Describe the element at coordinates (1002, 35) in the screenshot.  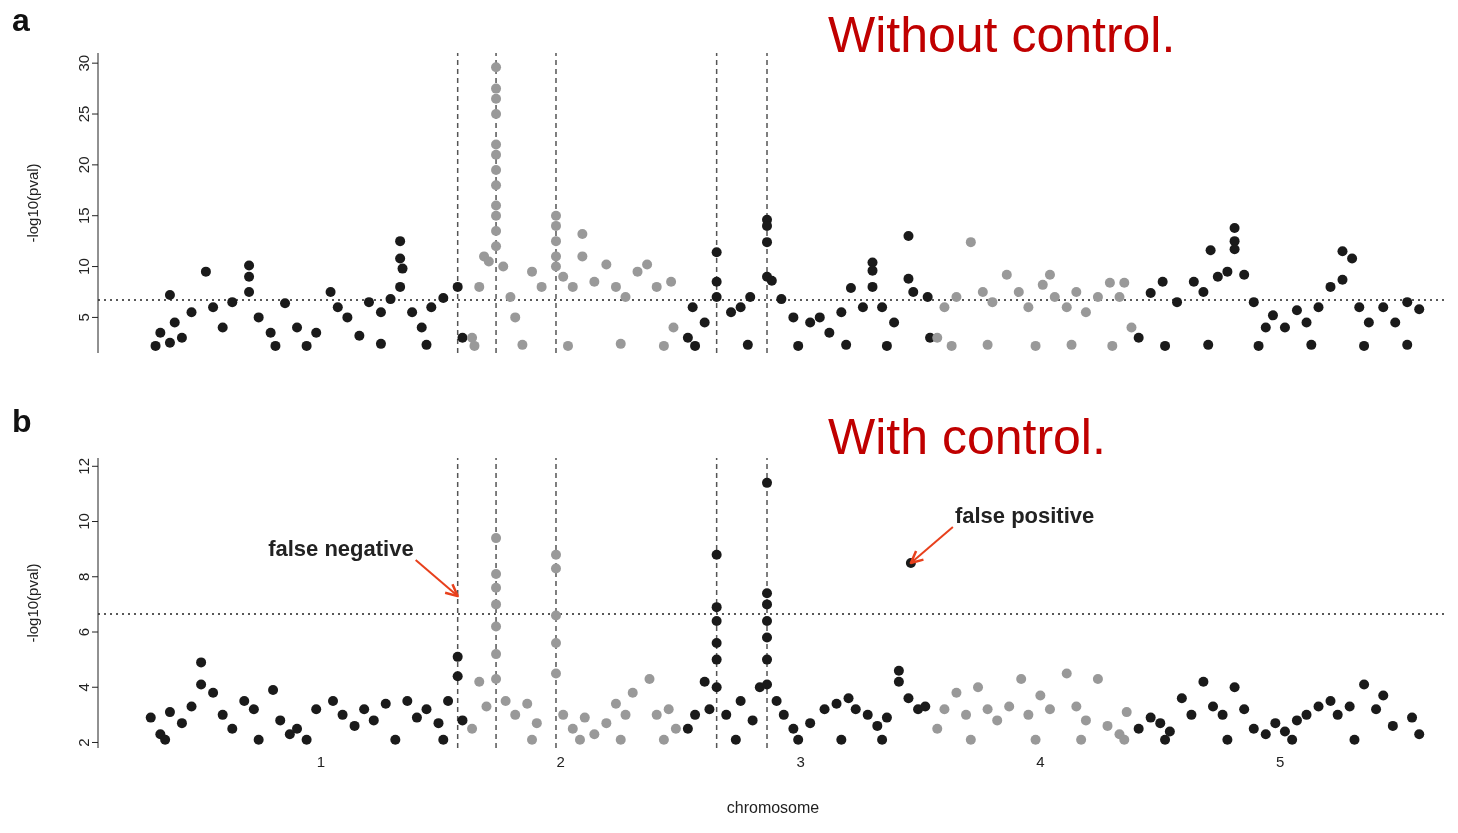
I see `chart-subtitle: Without control.` at that location.